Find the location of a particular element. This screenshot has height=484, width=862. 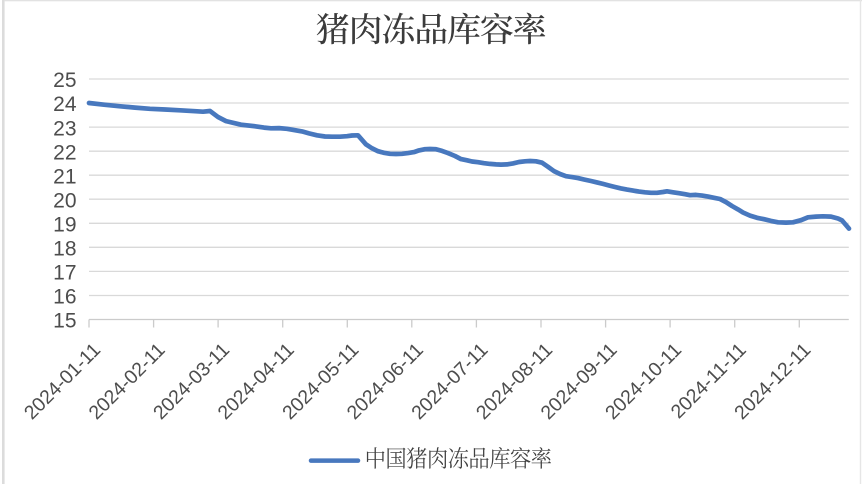

svg-text: 15 is located at coordinates (64, 321).